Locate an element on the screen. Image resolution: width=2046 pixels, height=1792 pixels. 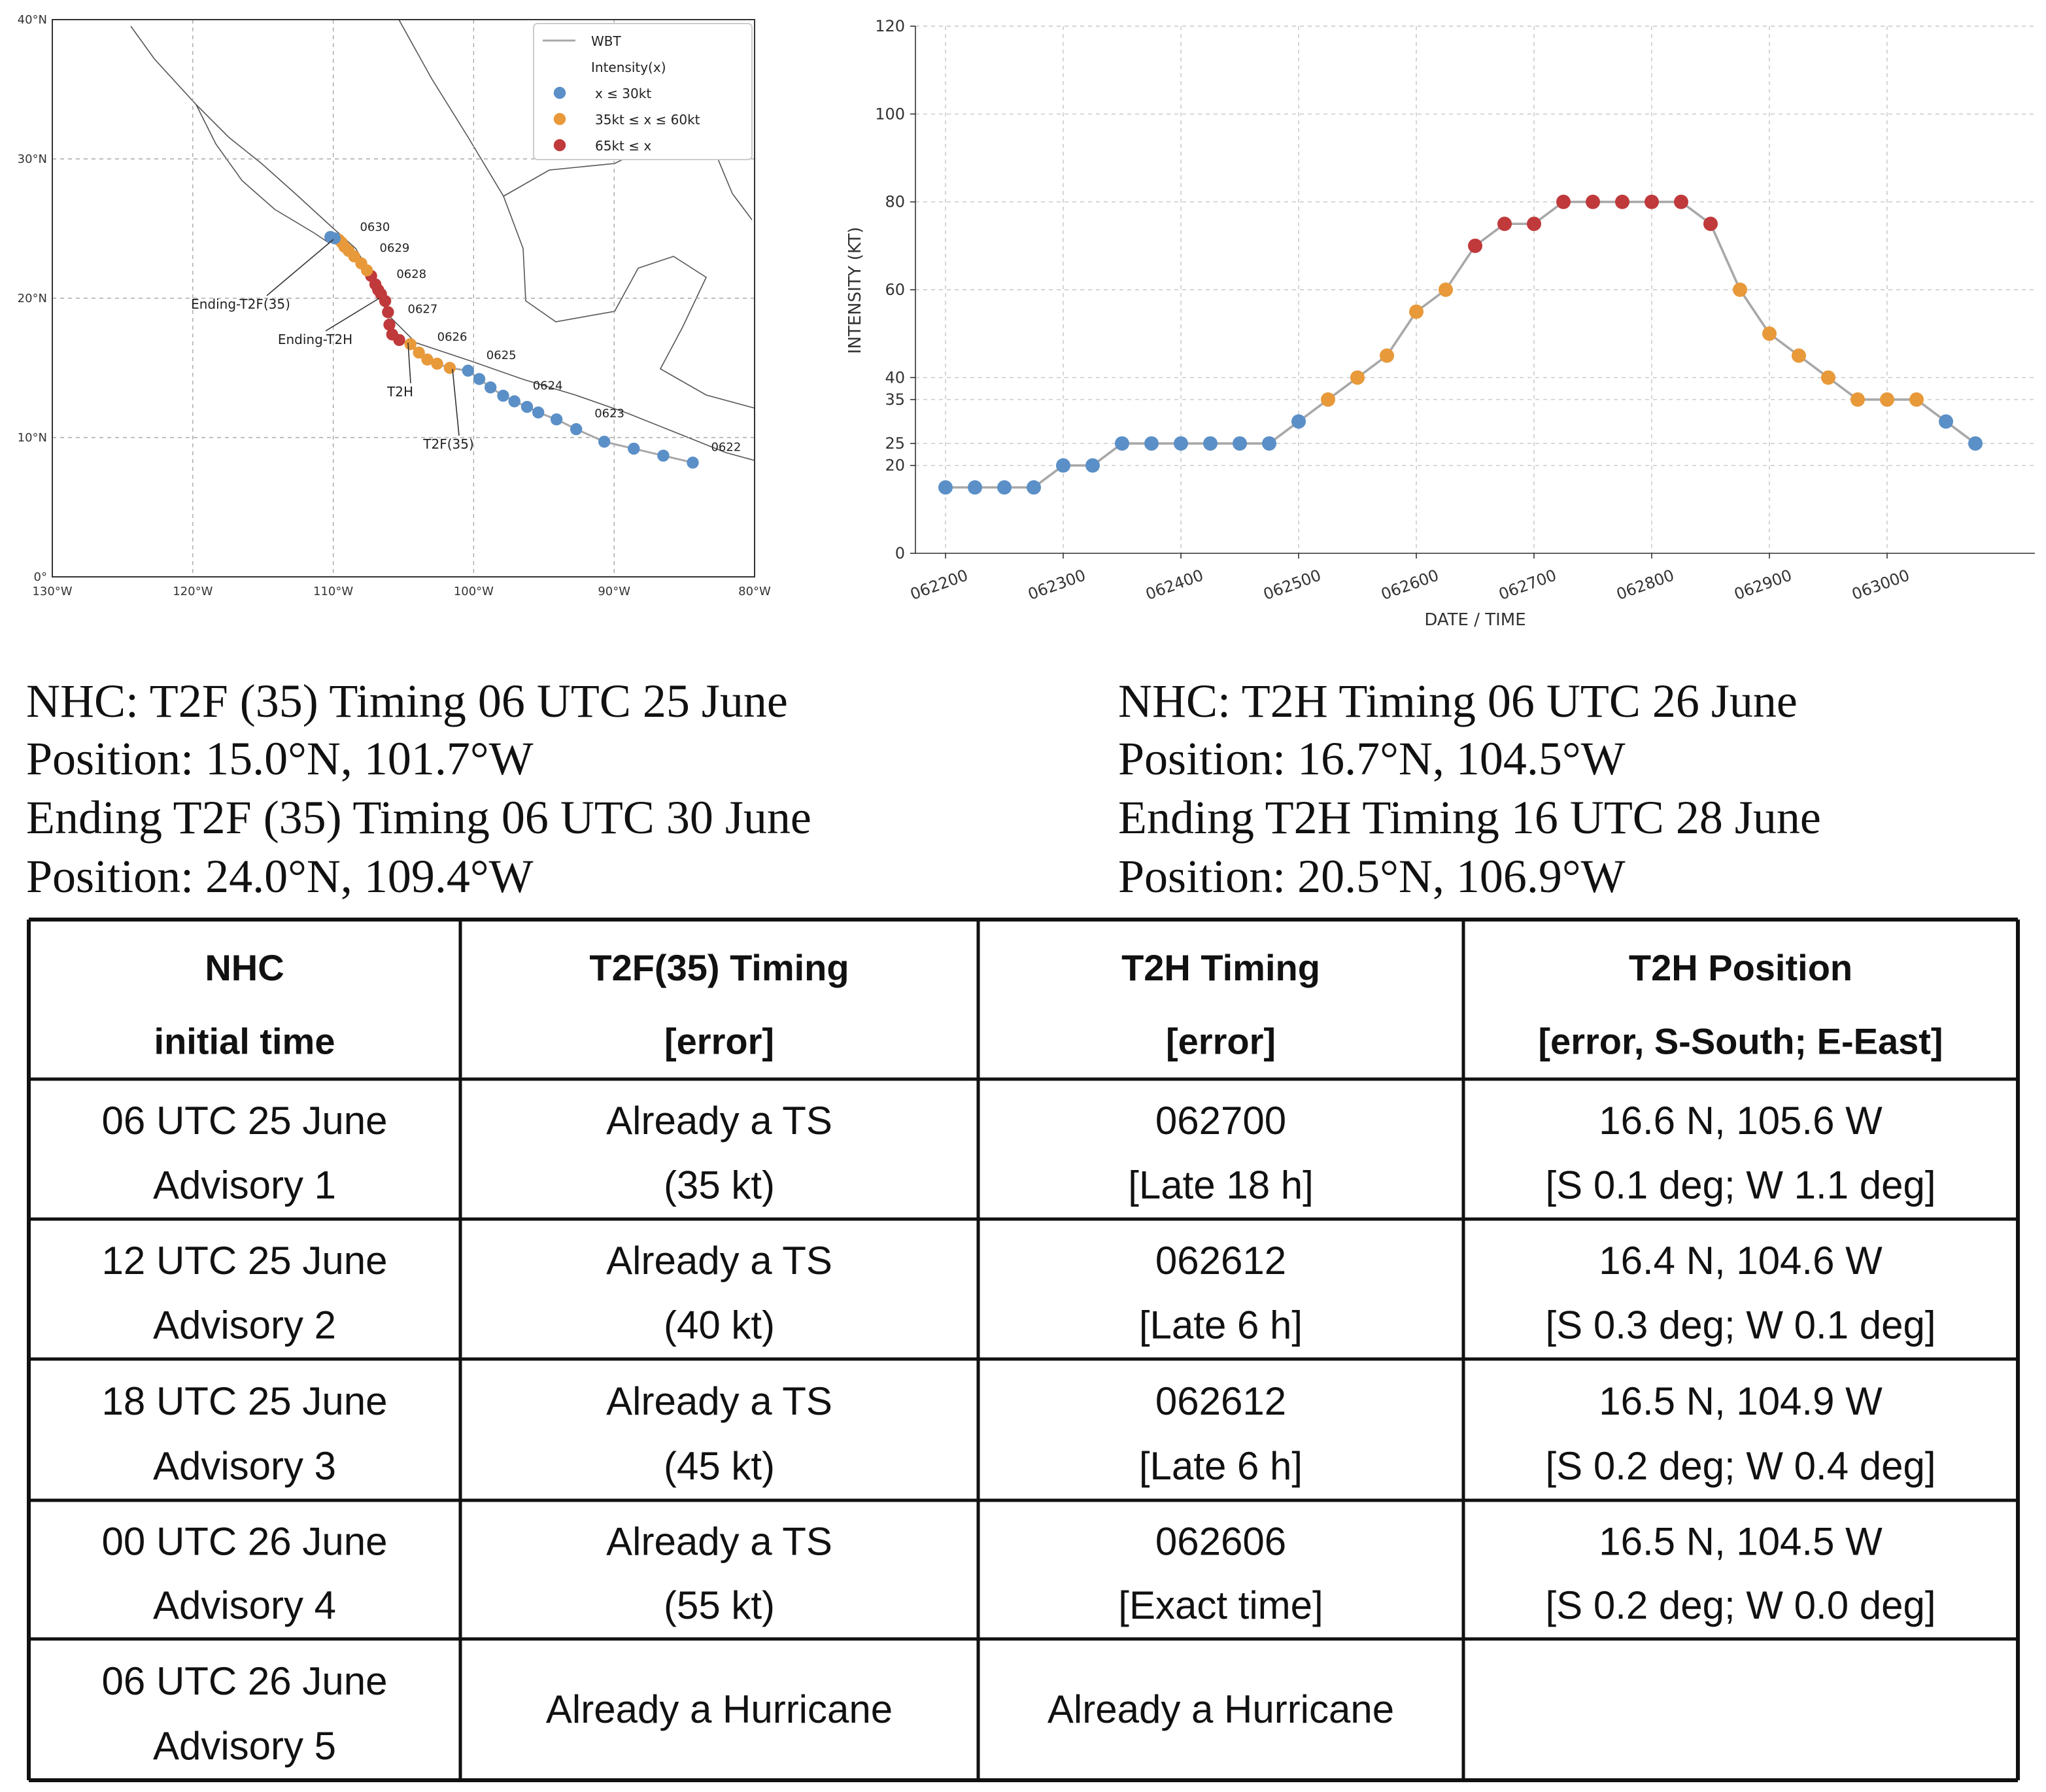
table-cell-text: [S 0.2 deg; W 0.4 deg] is located at coordinates (1740, 1466).